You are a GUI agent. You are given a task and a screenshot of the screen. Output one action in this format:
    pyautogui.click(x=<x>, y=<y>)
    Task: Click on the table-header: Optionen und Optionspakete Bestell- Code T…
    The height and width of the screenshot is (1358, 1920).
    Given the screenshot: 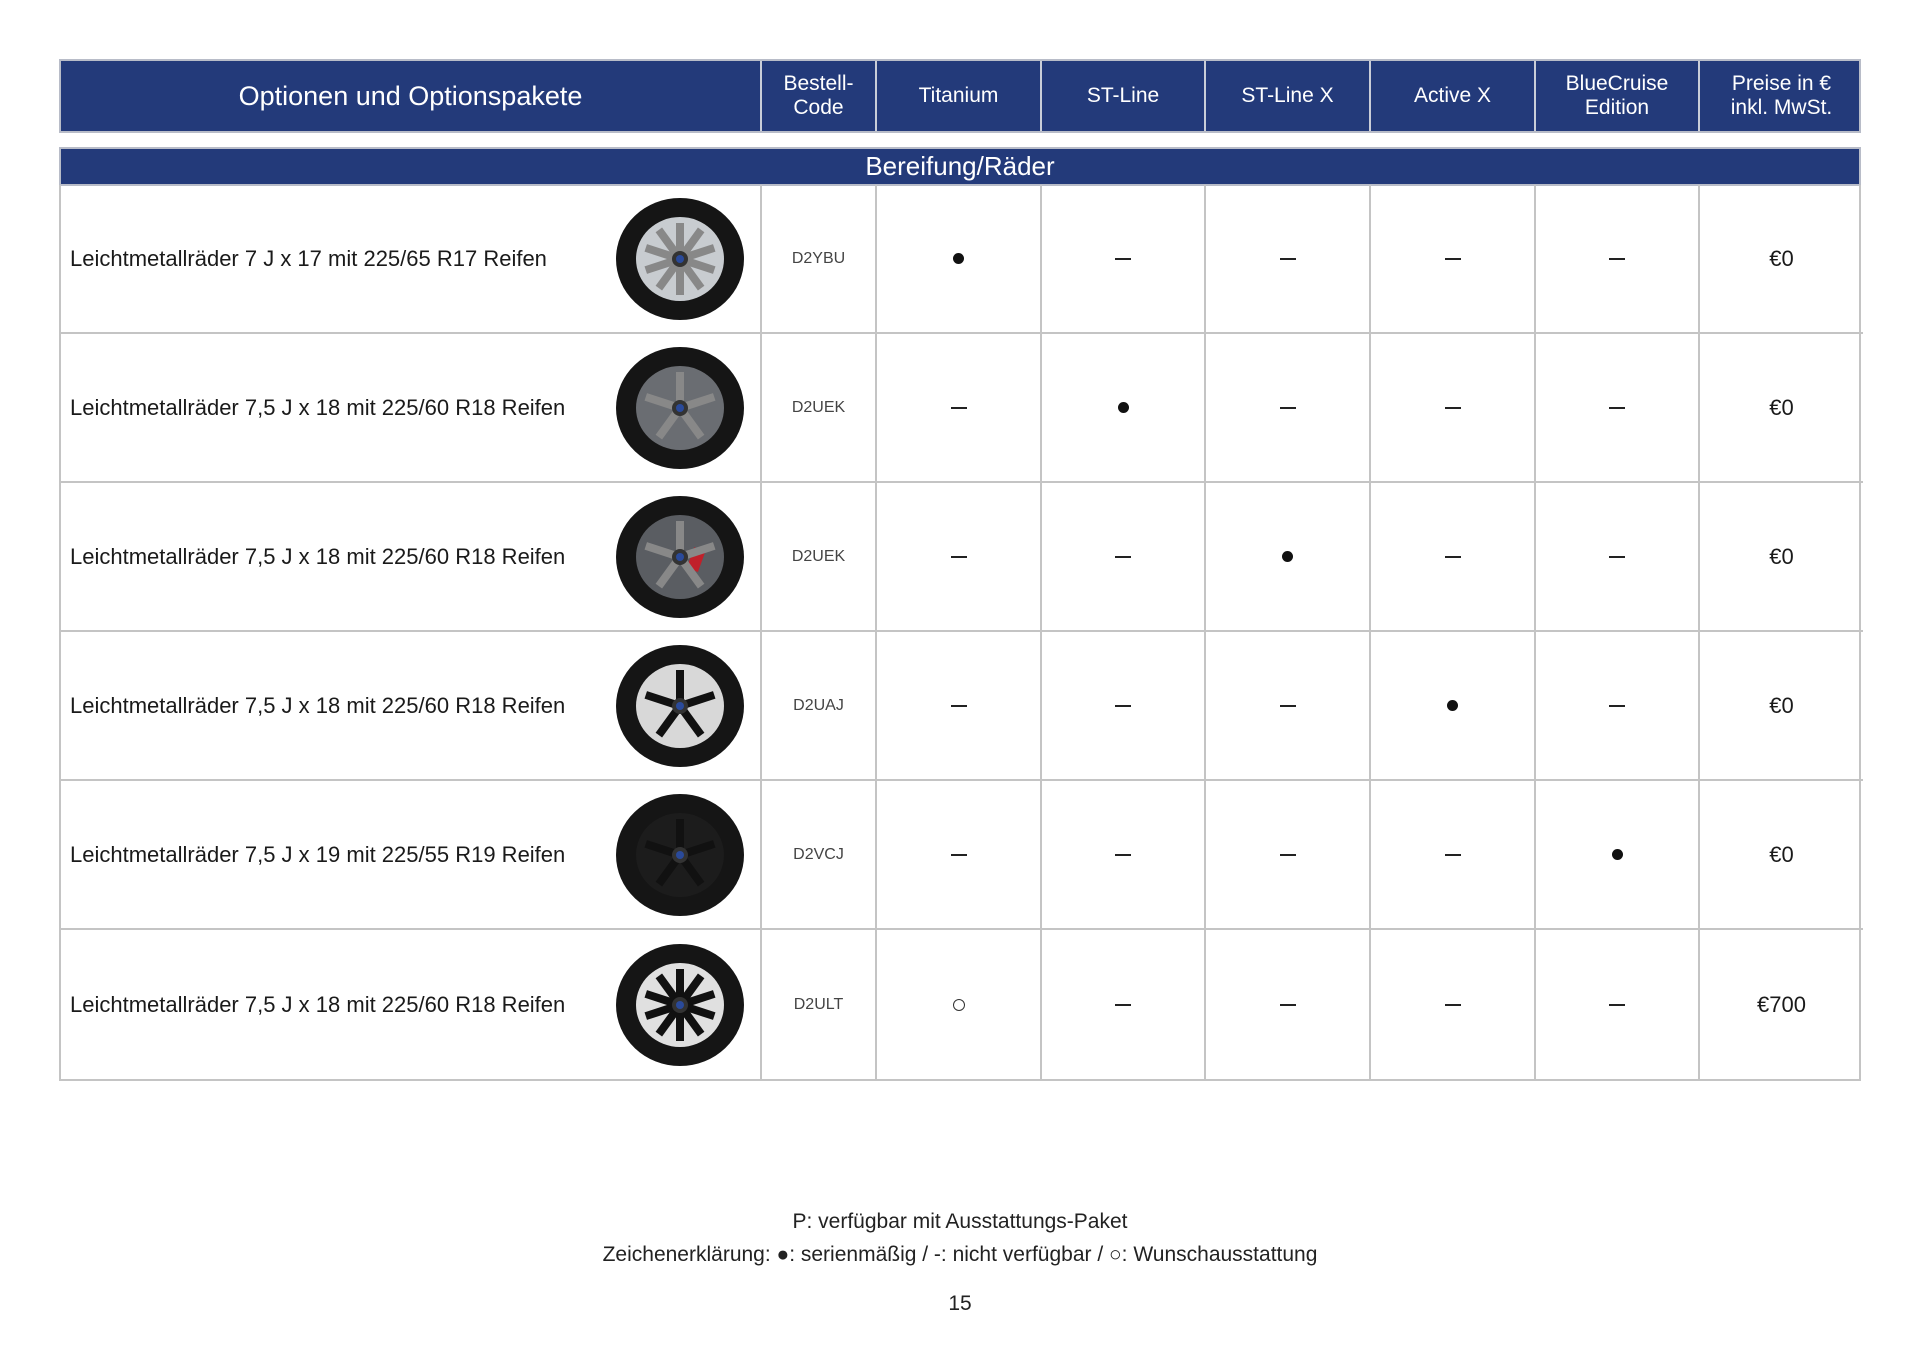 What is the action you would take?
    pyautogui.click(x=960, y=96)
    